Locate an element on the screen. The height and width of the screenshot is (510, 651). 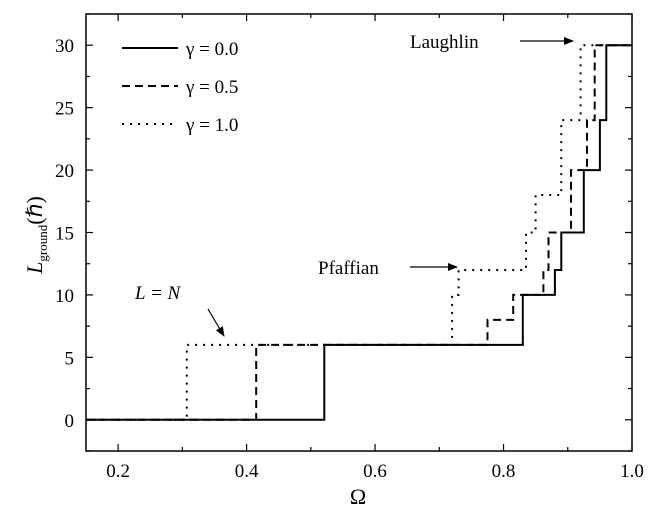
y-axis-label-sub: ground is located at coordinates (42, 242).